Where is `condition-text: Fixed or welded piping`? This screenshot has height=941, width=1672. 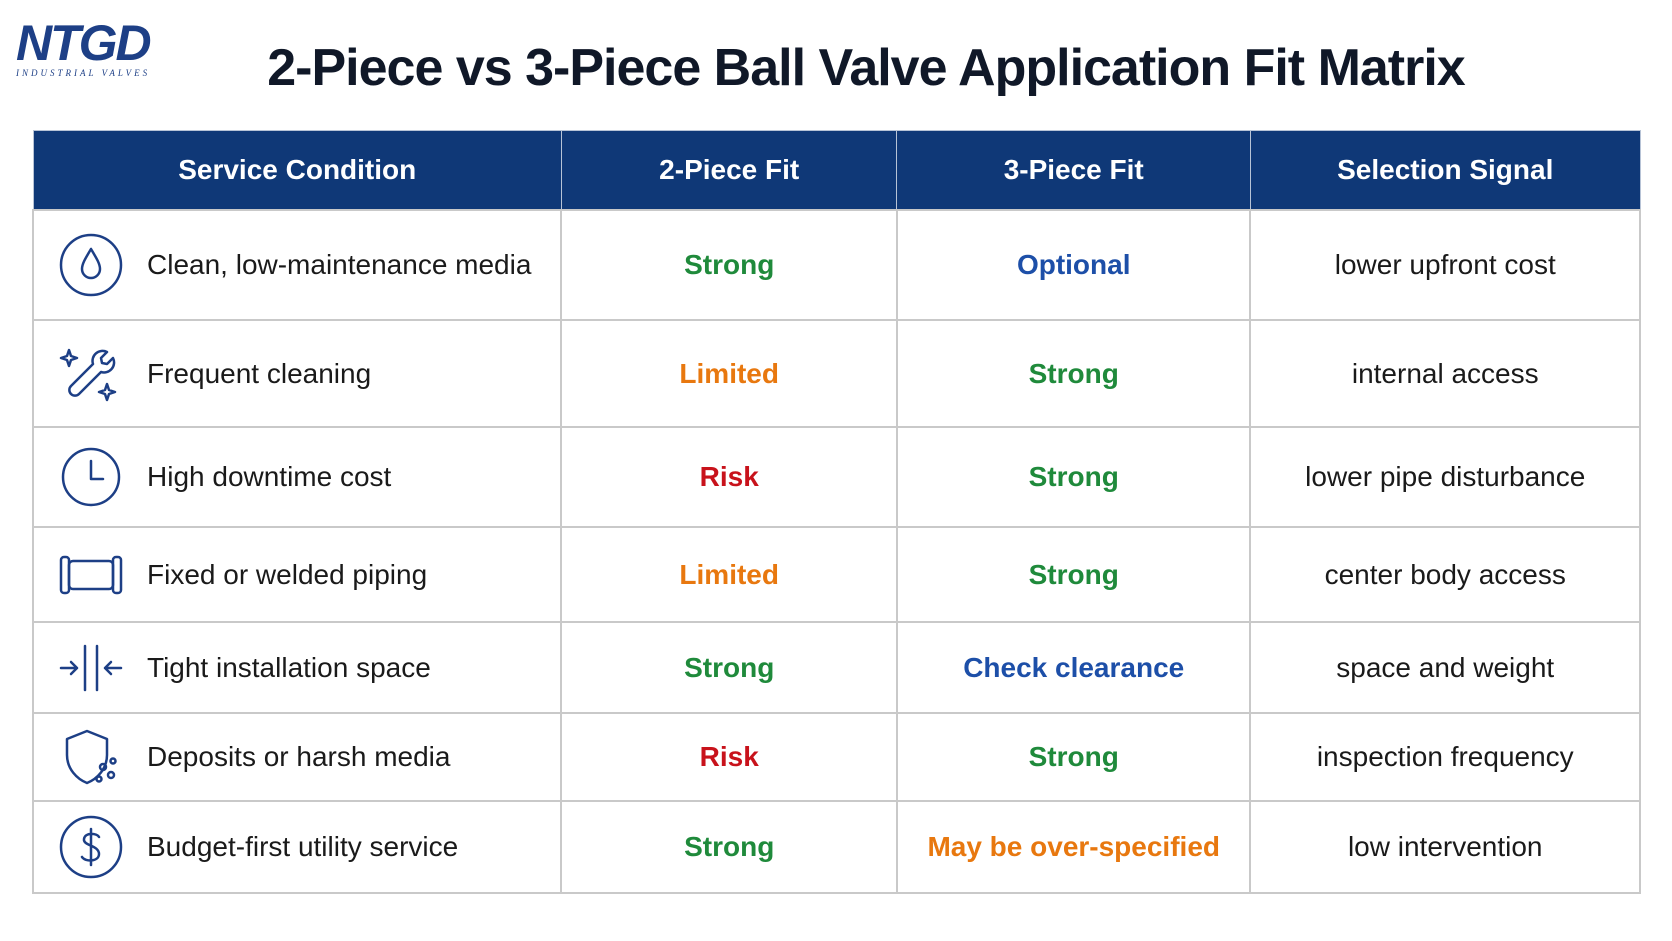 condition-text: Fixed or welded piping is located at coordinates (287, 574).